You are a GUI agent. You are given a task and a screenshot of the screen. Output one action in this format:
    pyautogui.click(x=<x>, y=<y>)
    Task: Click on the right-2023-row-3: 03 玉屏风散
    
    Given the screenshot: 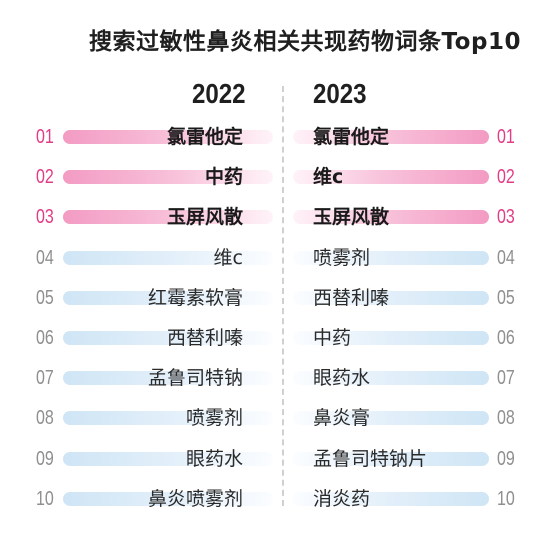 What is the action you would take?
    pyautogui.click(x=277, y=217)
    